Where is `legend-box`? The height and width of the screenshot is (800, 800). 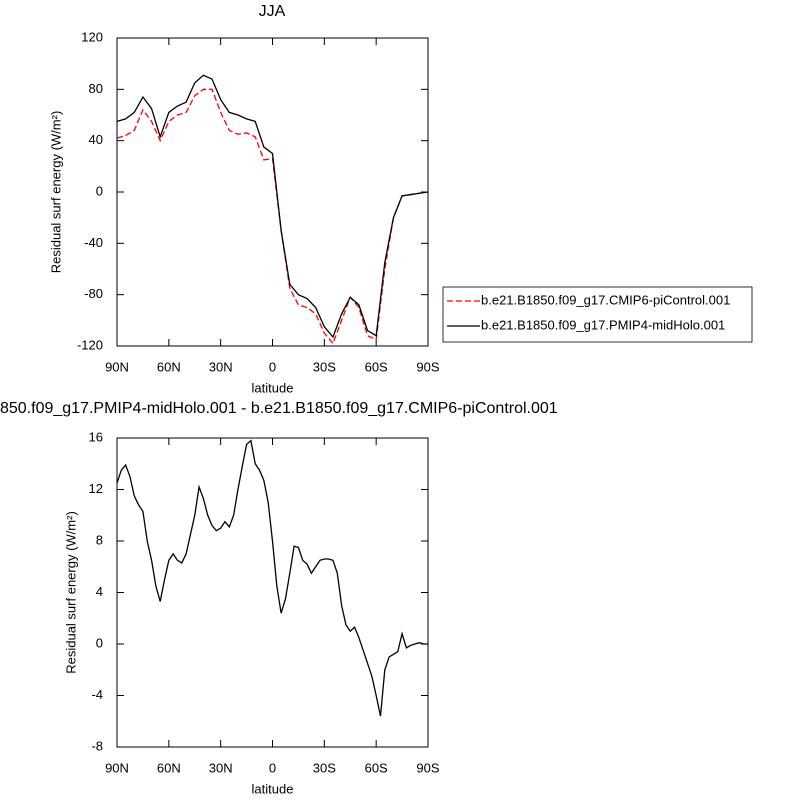 legend-box is located at coordinates (597, 314).